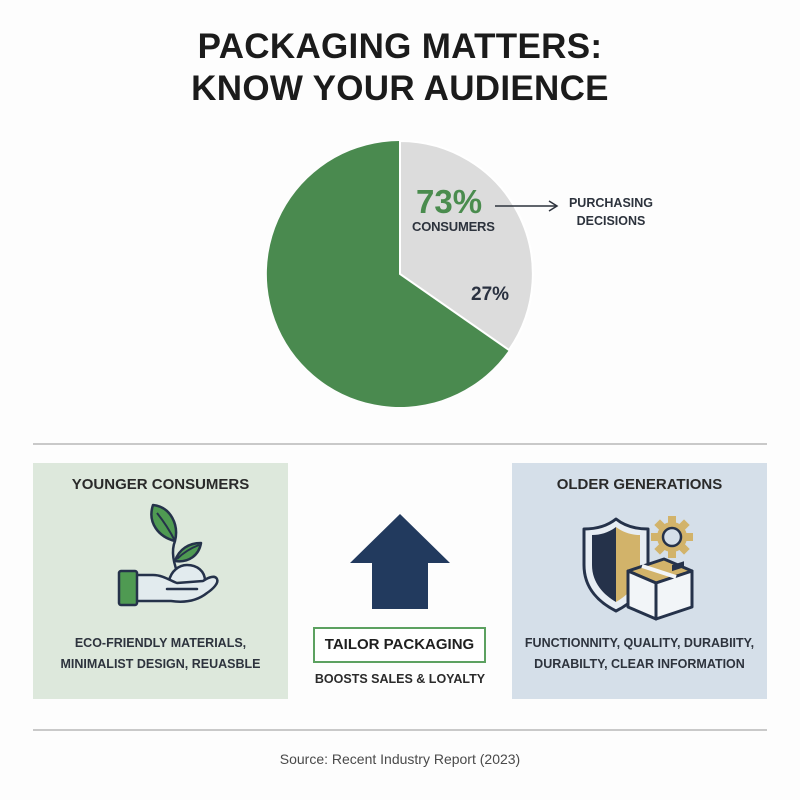  Describe the element at coordinates (639, 643) in the screenshot. I see `panel-desc-older-line-1: FUNCTIONNITY, QUALITY, DURABIITY,` at that location.